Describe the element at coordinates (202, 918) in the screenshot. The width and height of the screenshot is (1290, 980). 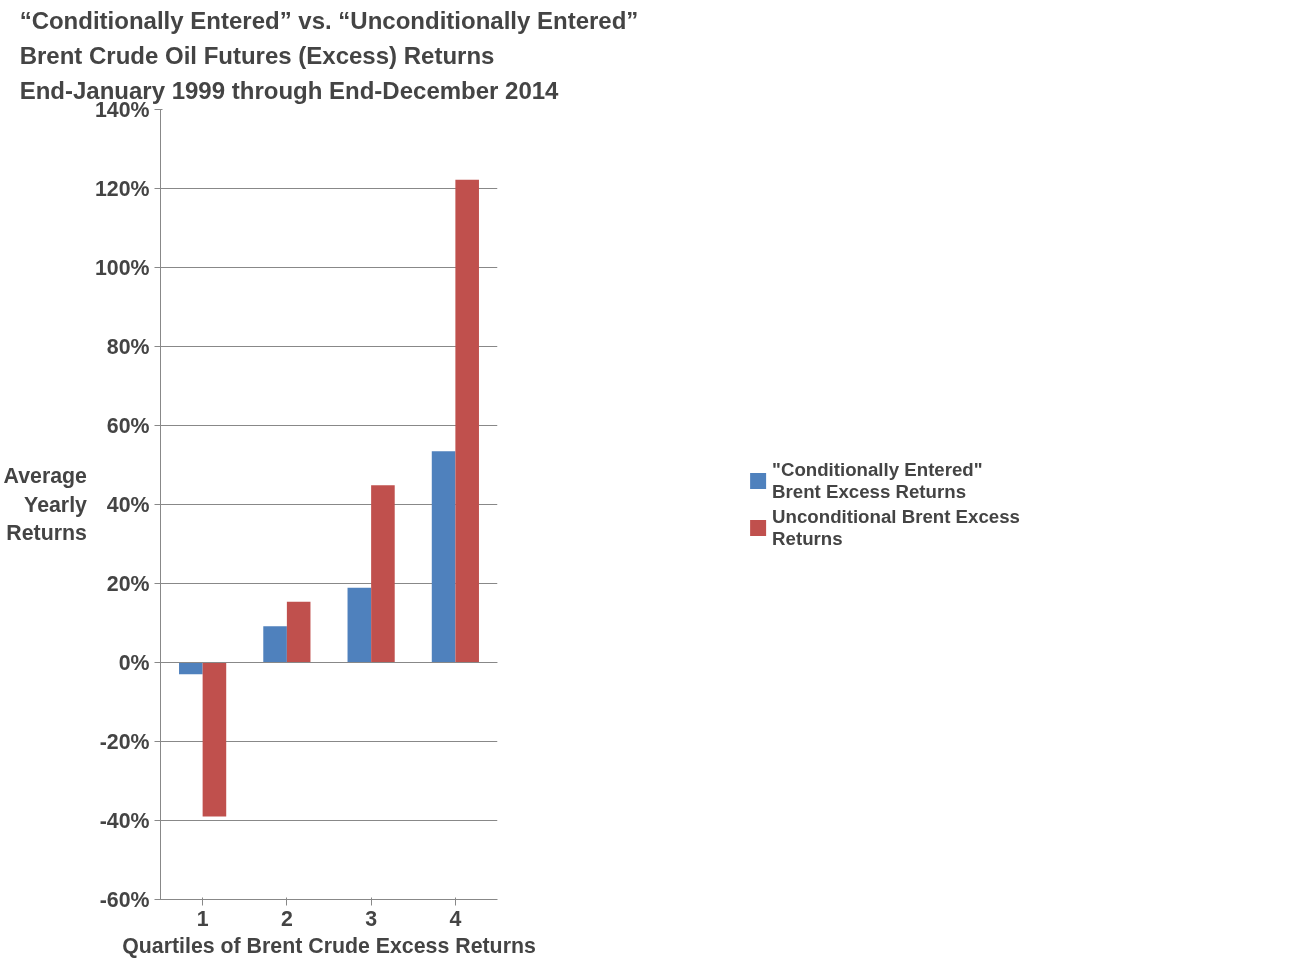
I see `x-tick-label: 1` at that location.